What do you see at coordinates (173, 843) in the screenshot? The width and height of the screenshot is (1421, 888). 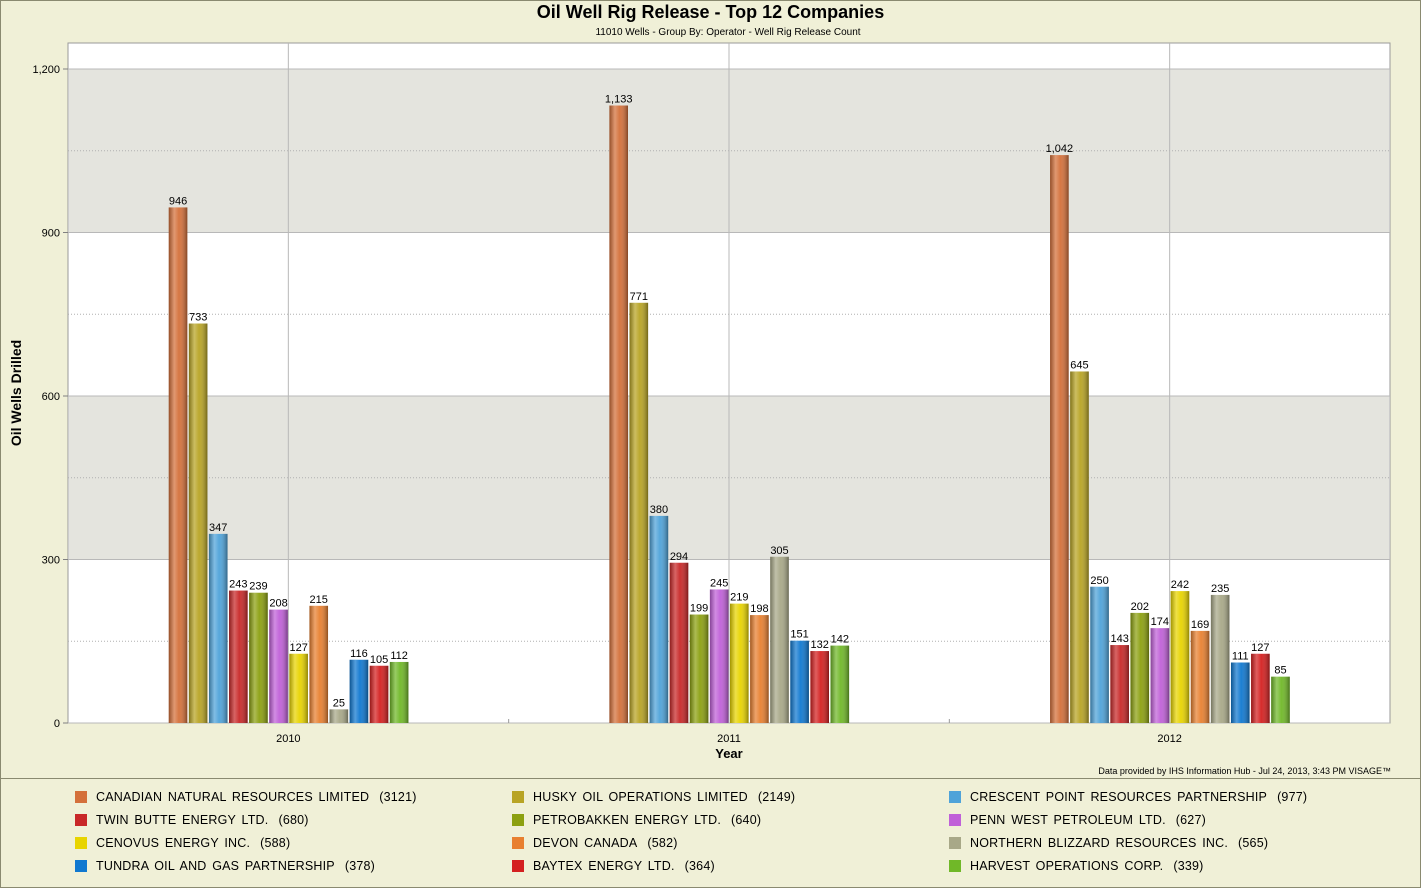 I see `legend-label: CENOVUS ENERGY INC.` at bounding box center [173, 843].